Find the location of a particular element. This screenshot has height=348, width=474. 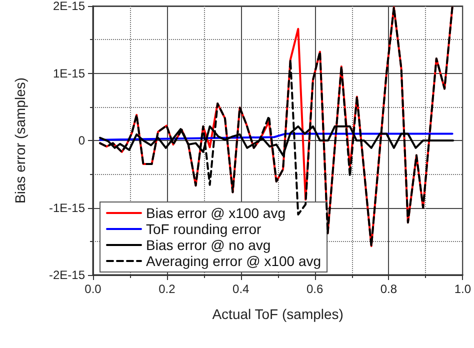

legend-label: Bias error @ no avg is located at coordinates (208, 245).